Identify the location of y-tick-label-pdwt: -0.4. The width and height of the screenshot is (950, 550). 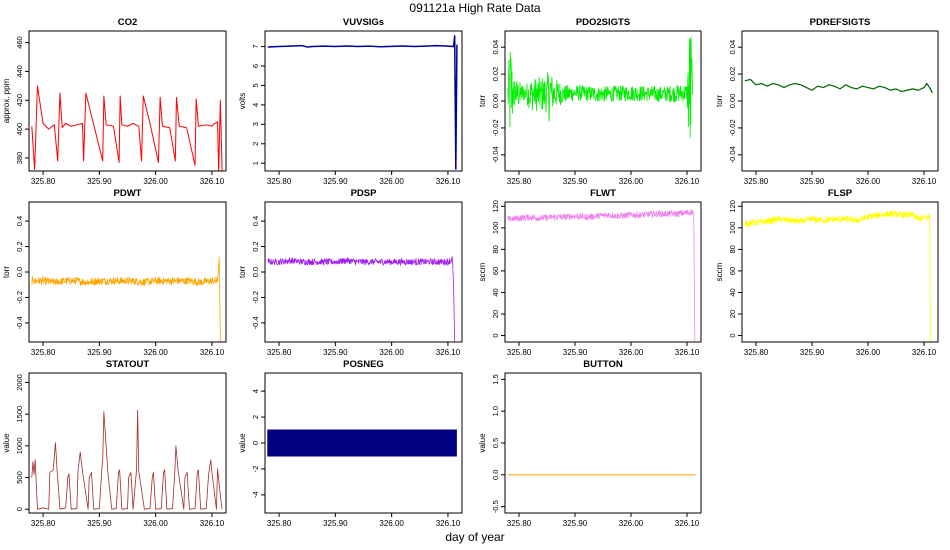
(19, 322).